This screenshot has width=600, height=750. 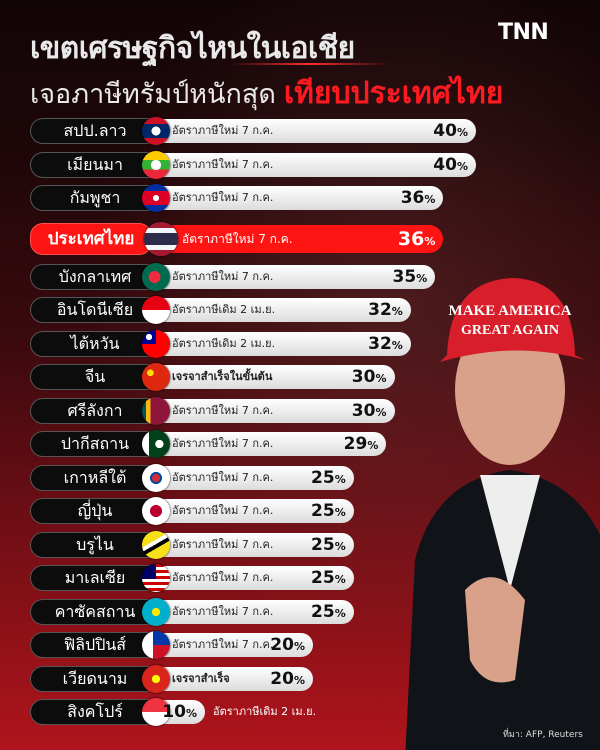 I want to click on country-label: บังกลาเทศ, so click(x=95, y=276).